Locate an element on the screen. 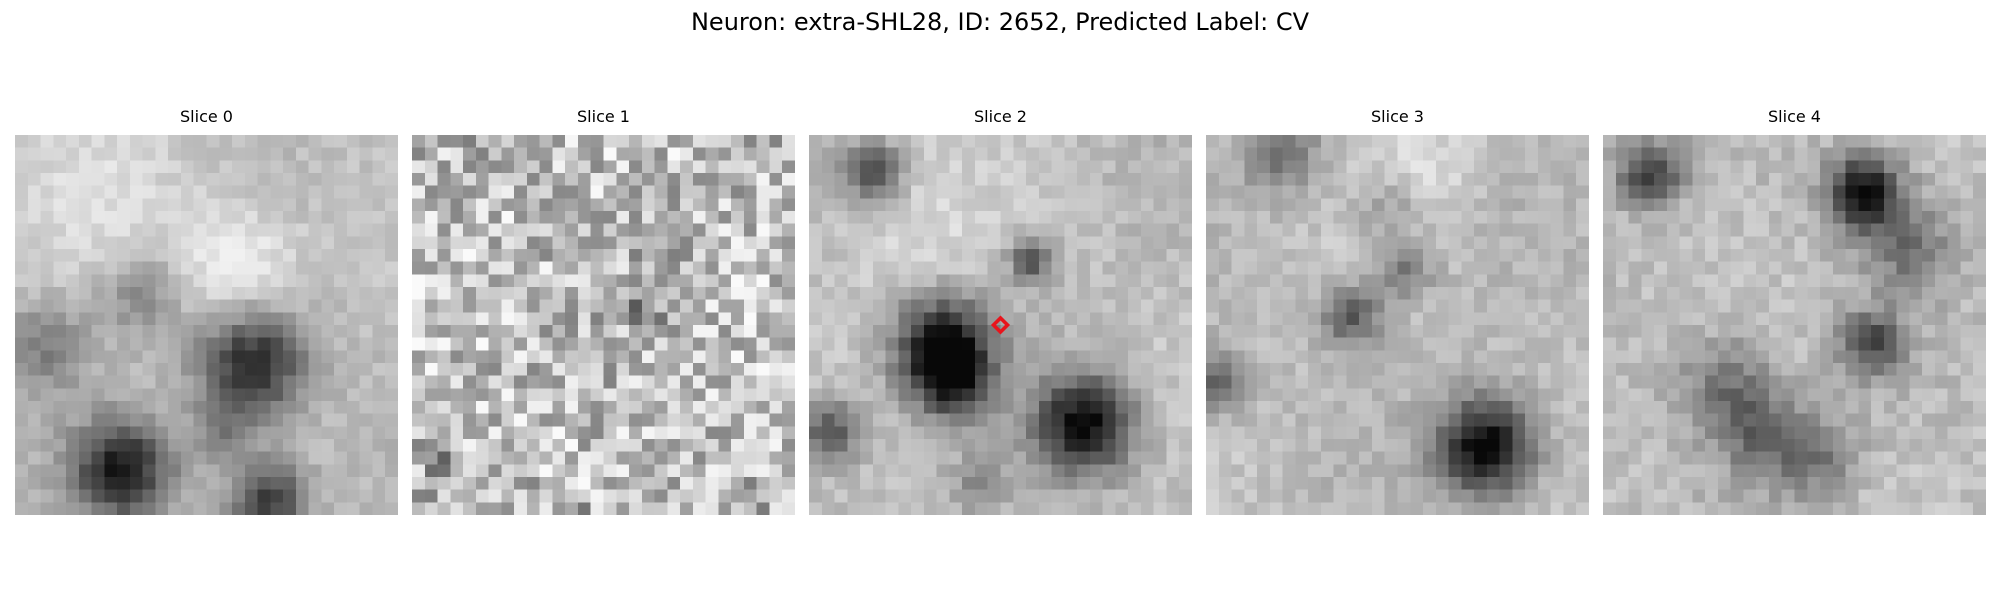 The height and width of the screenshot is (600, 2000). slice-panel-3: Slice 3 is located at coordinates (1397, 310).